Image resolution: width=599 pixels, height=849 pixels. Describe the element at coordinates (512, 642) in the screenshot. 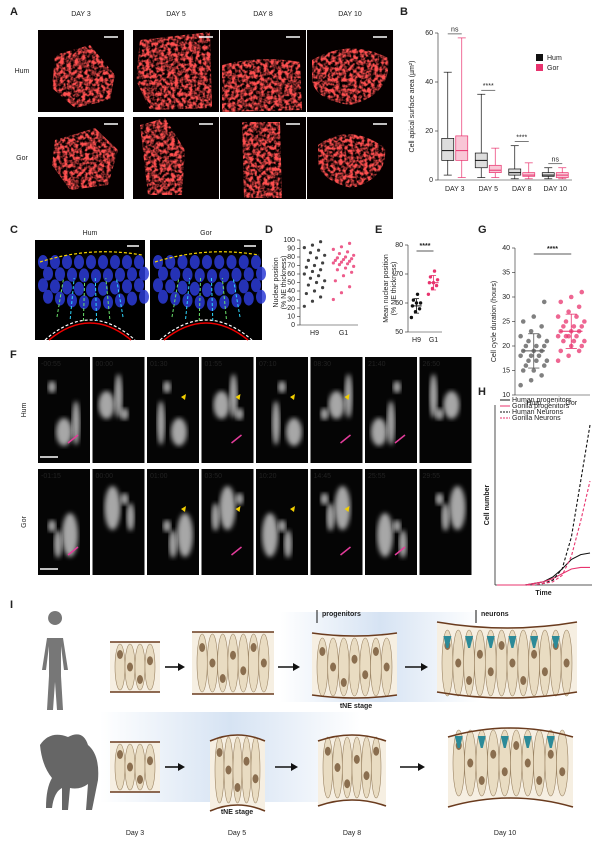

I see `neuron` at that location.